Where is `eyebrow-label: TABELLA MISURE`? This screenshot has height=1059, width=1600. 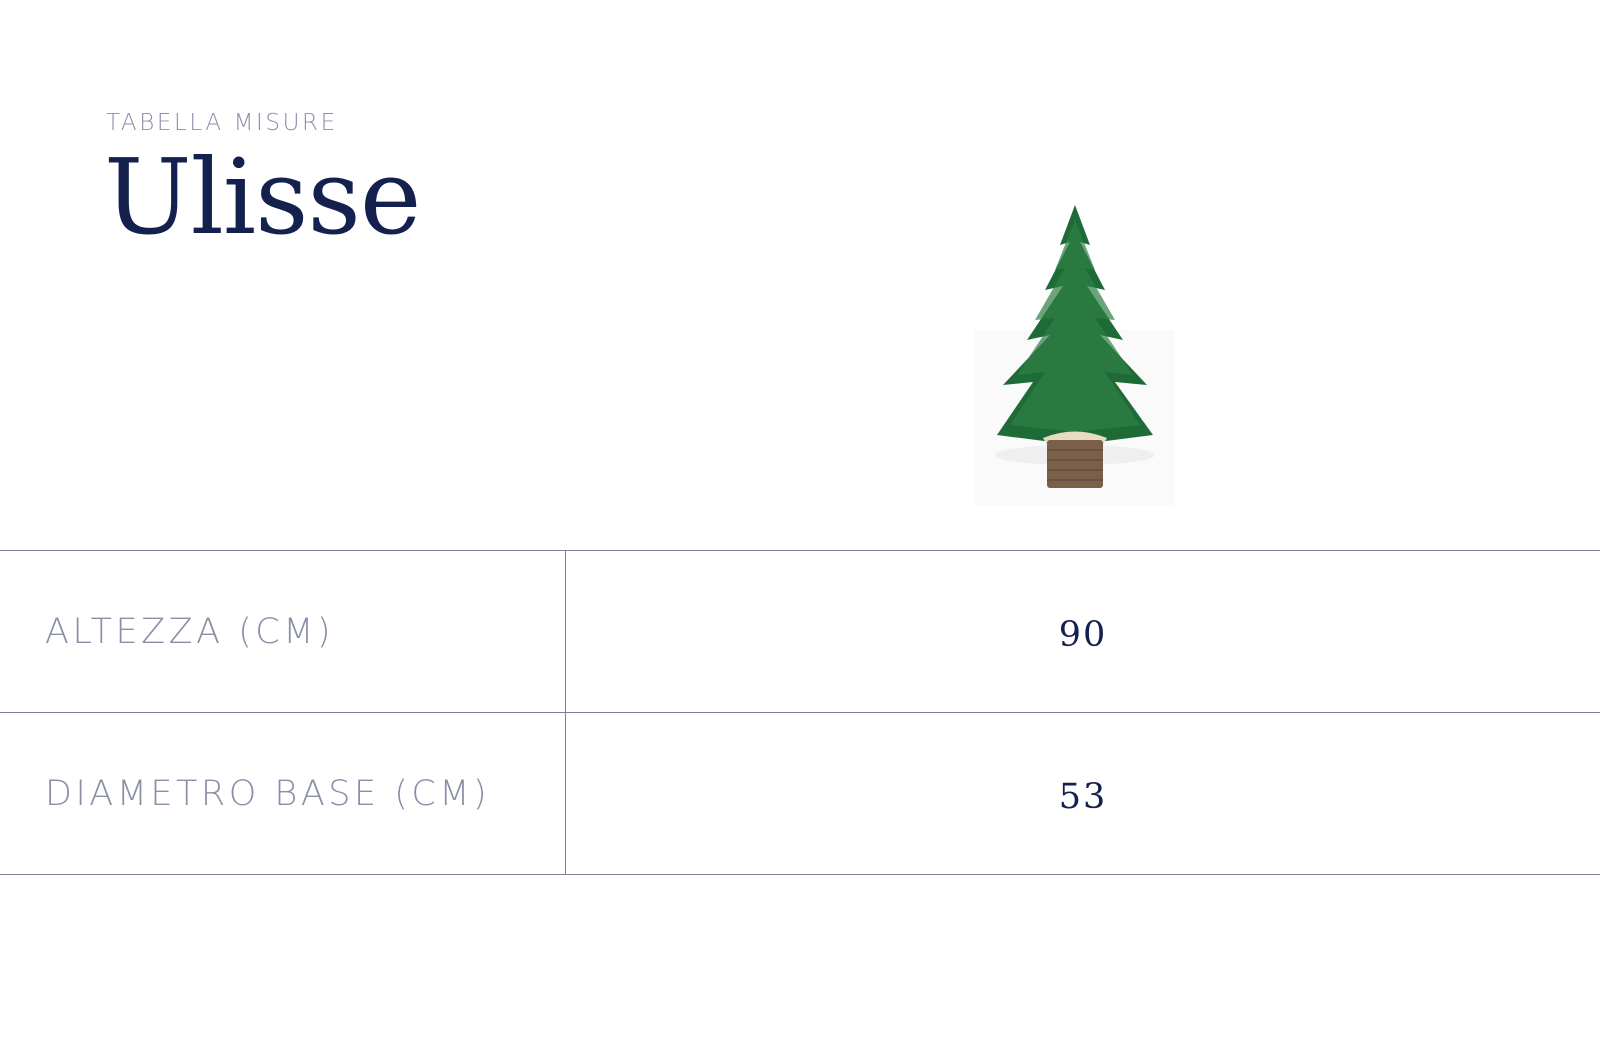
eyebrow-label: TABELLA MISURE is located at coordinates (222, 123).